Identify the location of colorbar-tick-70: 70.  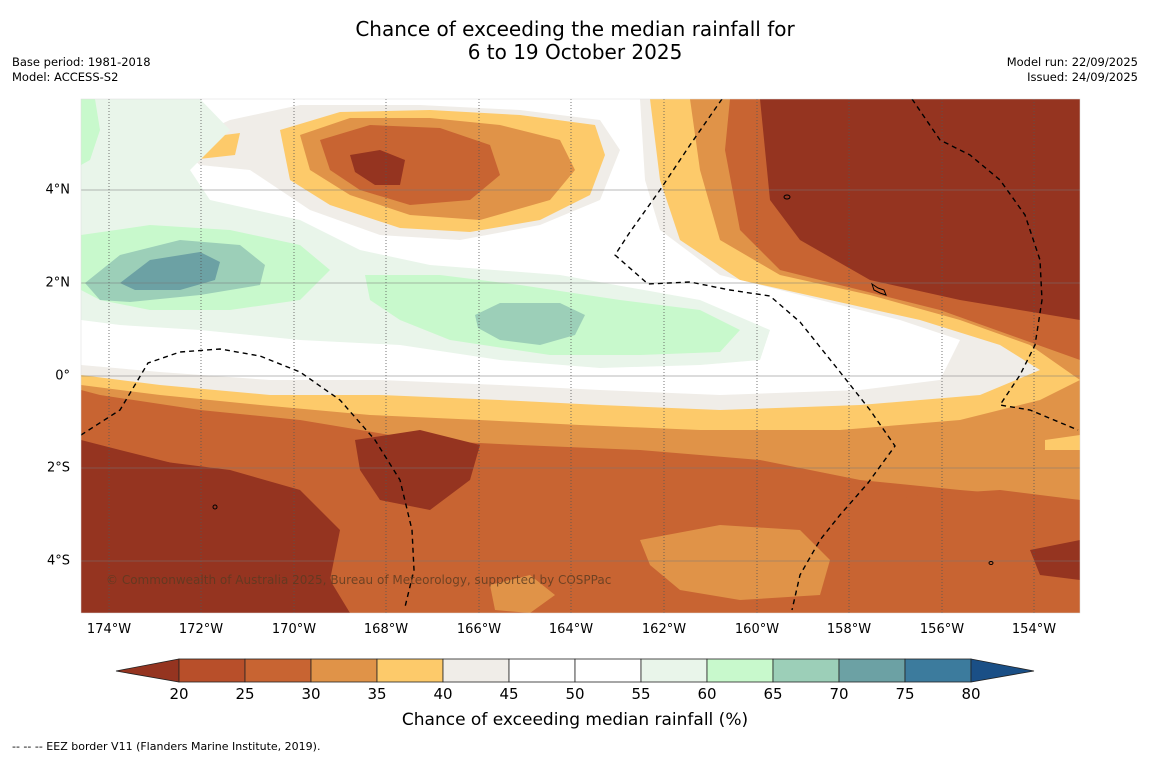
(839, 694).